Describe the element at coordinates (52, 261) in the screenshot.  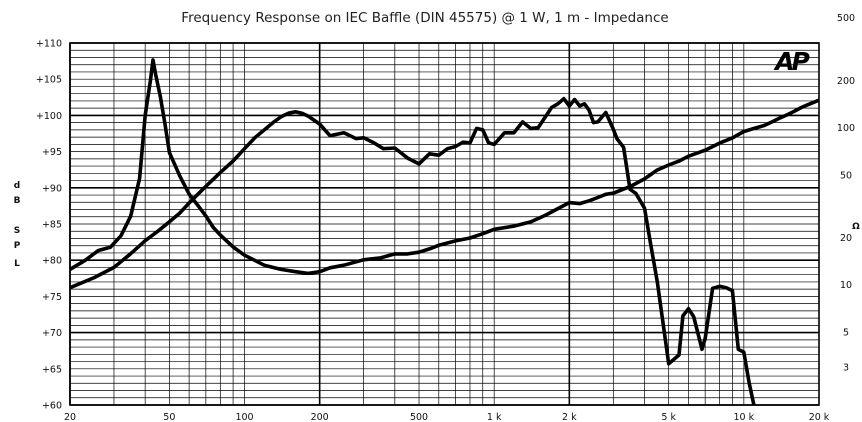
I see `y-left-tick-label: +80` at that location.